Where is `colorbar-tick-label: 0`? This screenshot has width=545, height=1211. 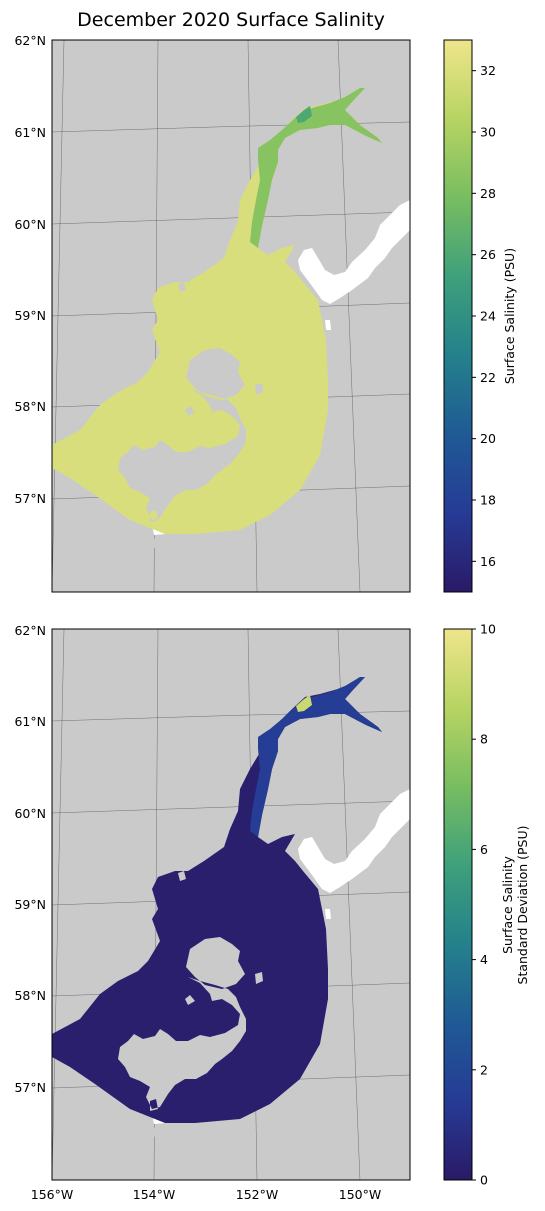
colorbar-tick-label: 0 is located at coordinates (484, 1180).